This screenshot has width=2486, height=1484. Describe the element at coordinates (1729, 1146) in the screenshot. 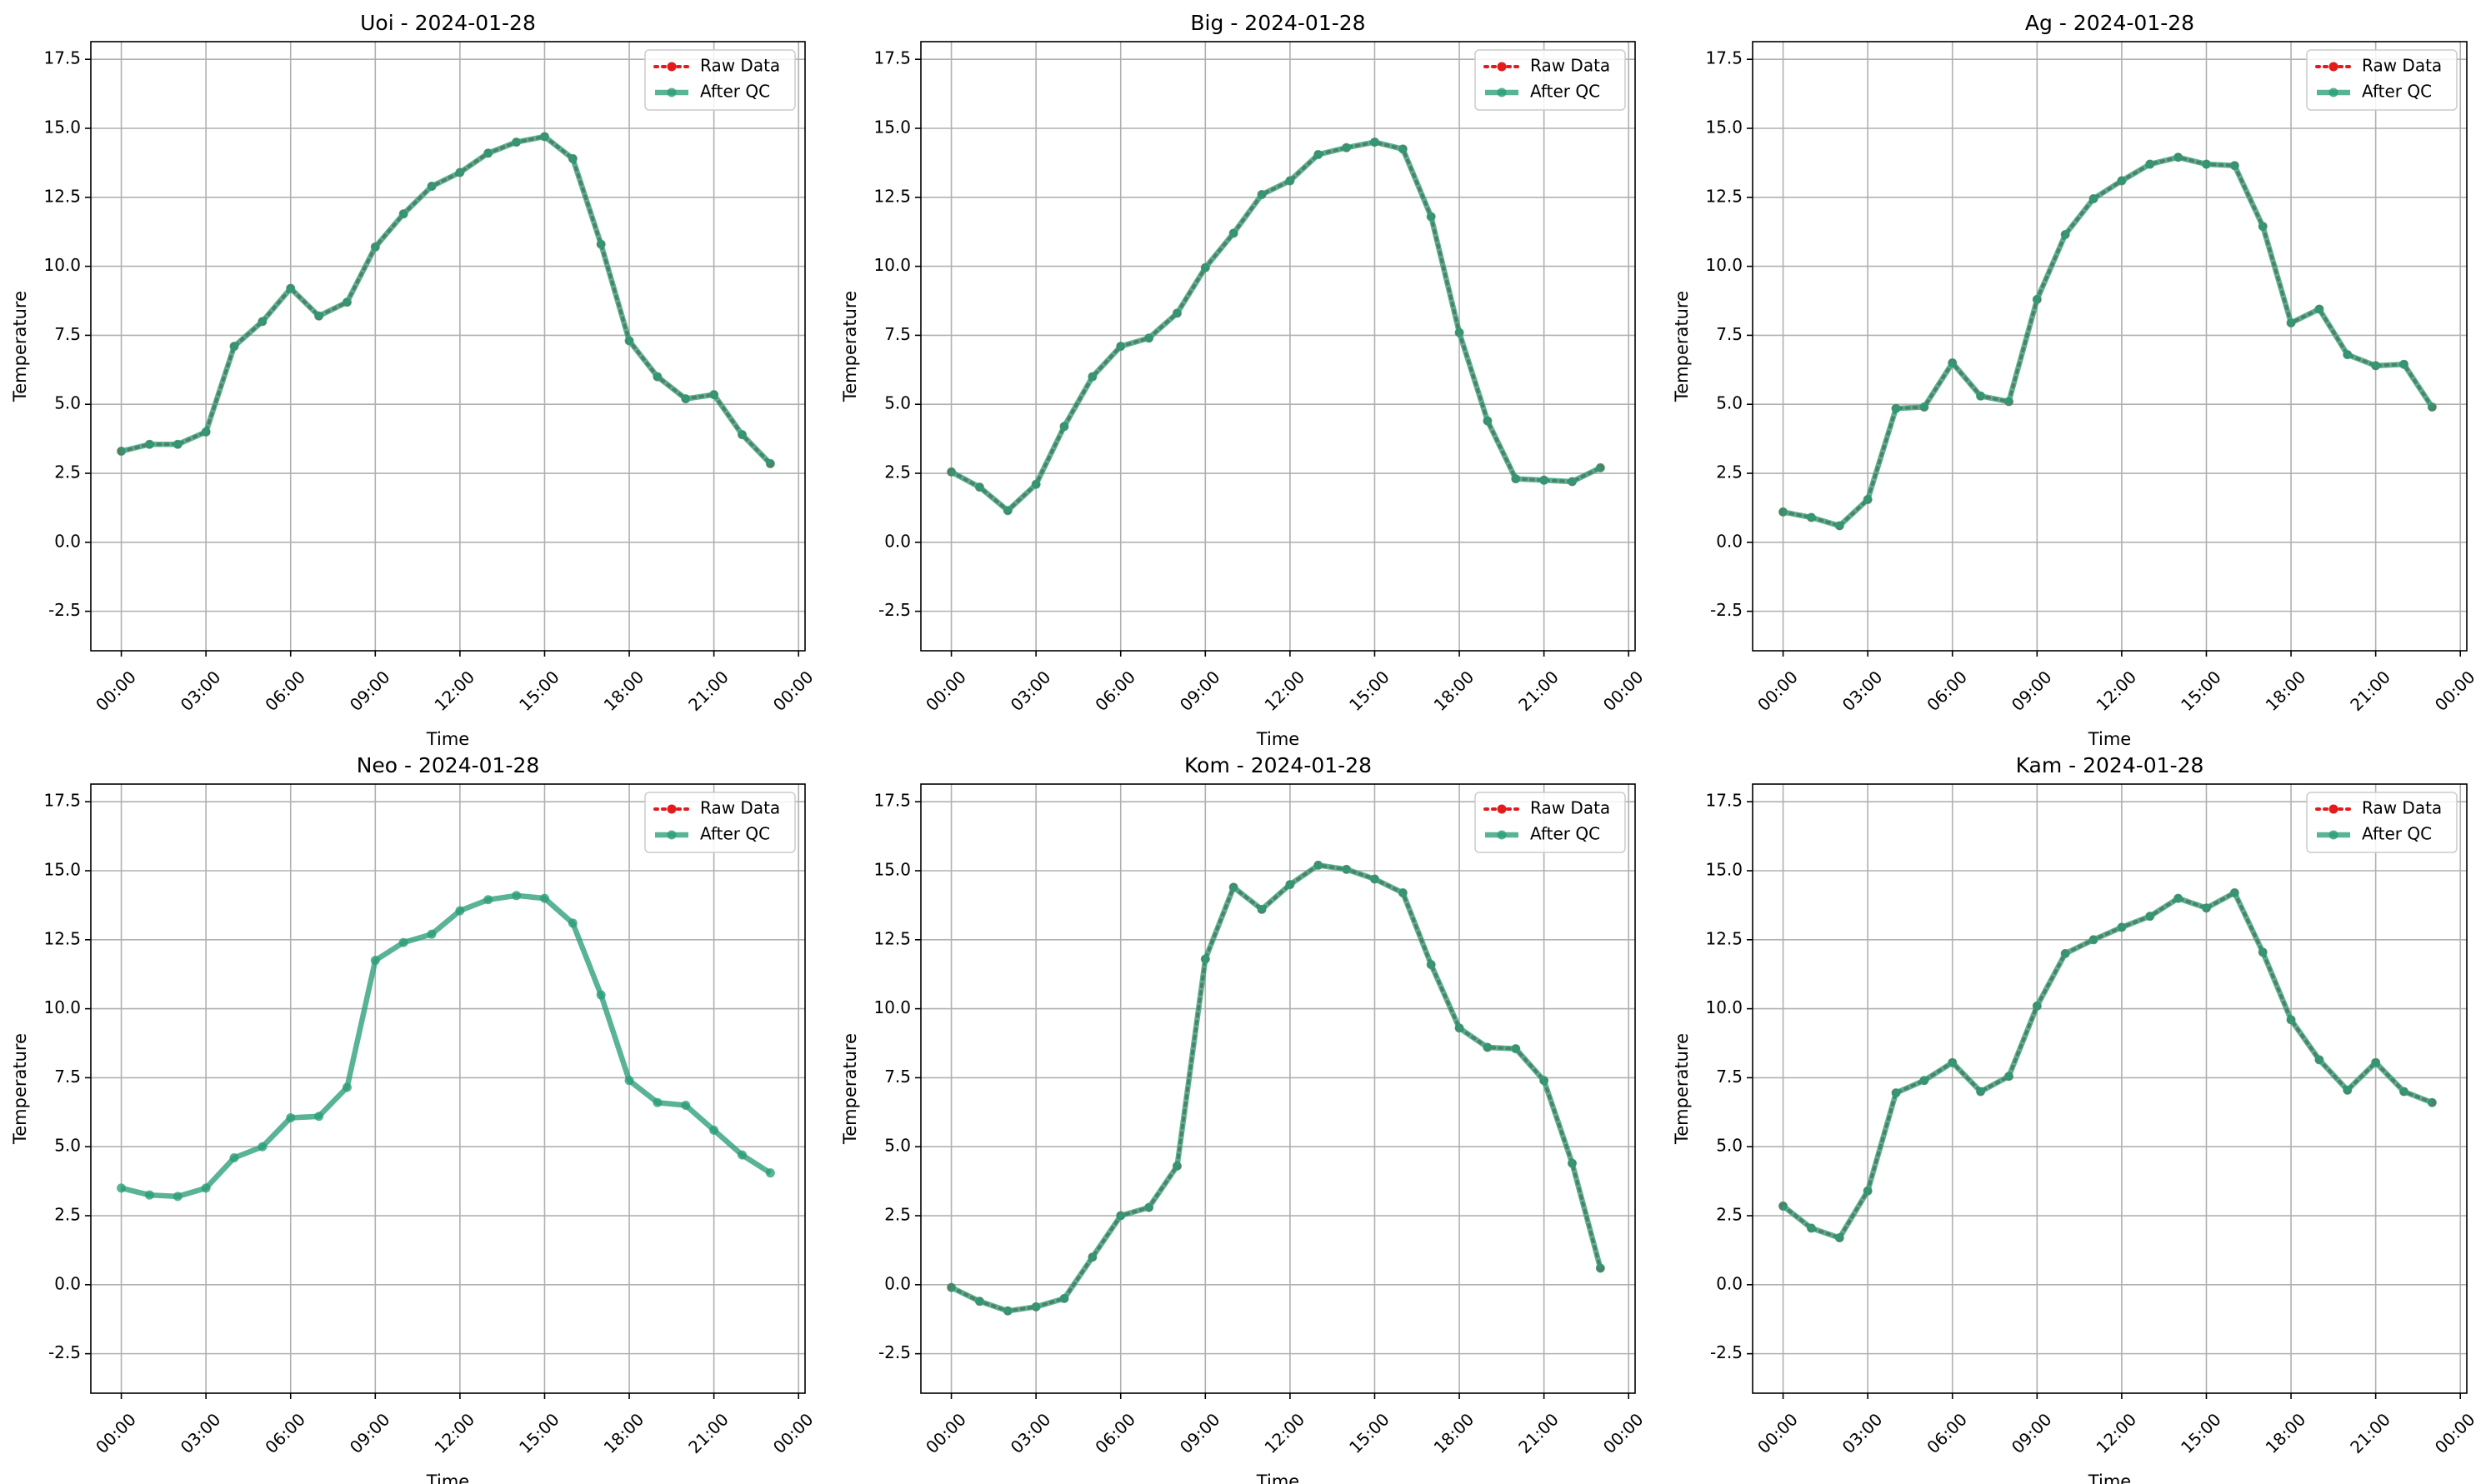

I see `y-tick-label: 5.0` at that location.